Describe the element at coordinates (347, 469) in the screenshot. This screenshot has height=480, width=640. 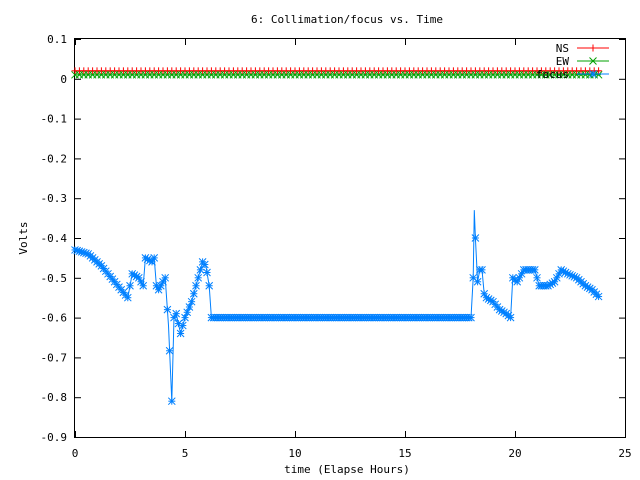
I see `x-axis-label: time (Elapse Hours)` at that location.